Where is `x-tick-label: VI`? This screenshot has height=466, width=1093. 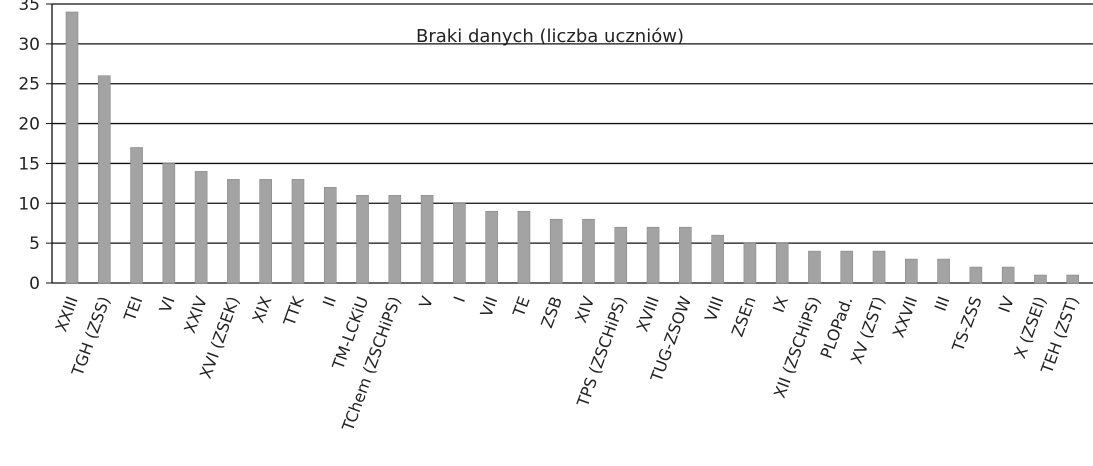 x-tick-label: VI is located at coordinates (166, 304).